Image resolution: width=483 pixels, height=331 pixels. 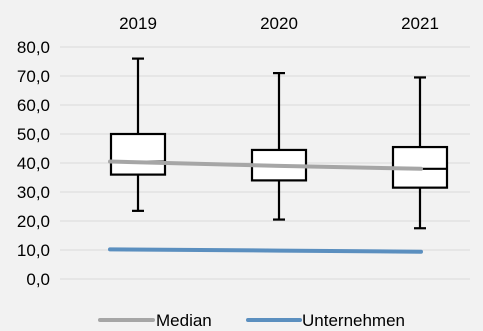 I want to click on y-tick-label: 70,0, so click(x=33, y=76).